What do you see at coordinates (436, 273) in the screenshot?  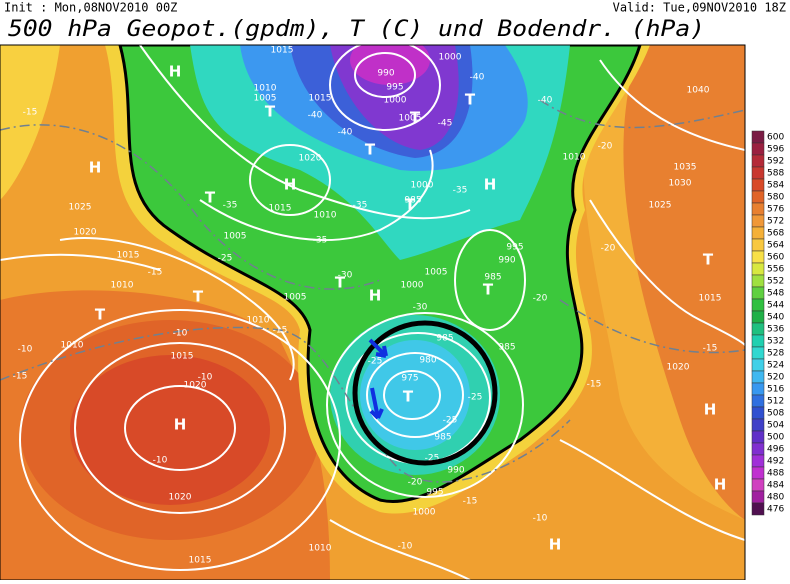 I see `contour-label: 1005` at bounding box center [436, 273].